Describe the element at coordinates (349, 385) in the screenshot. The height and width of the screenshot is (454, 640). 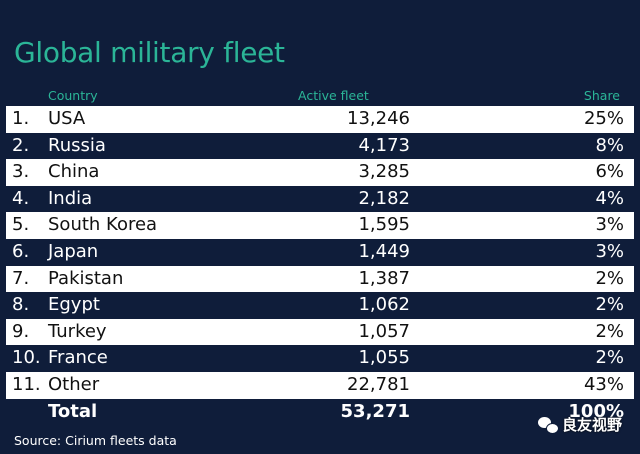
I see `cell-fleet: 22,781` at that location.